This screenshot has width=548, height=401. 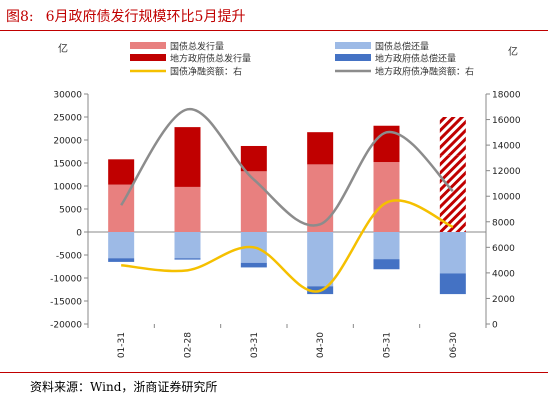 I want to click on legend-label: 国债净融资额：右, so click(x=206, y=72).